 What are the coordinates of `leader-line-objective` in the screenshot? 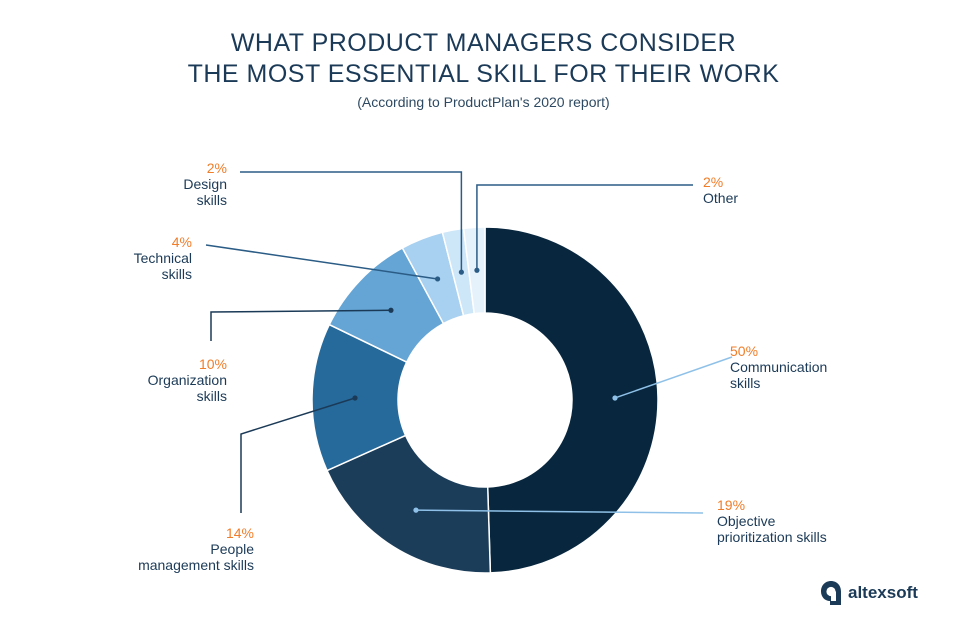 It's located at (559, 511).